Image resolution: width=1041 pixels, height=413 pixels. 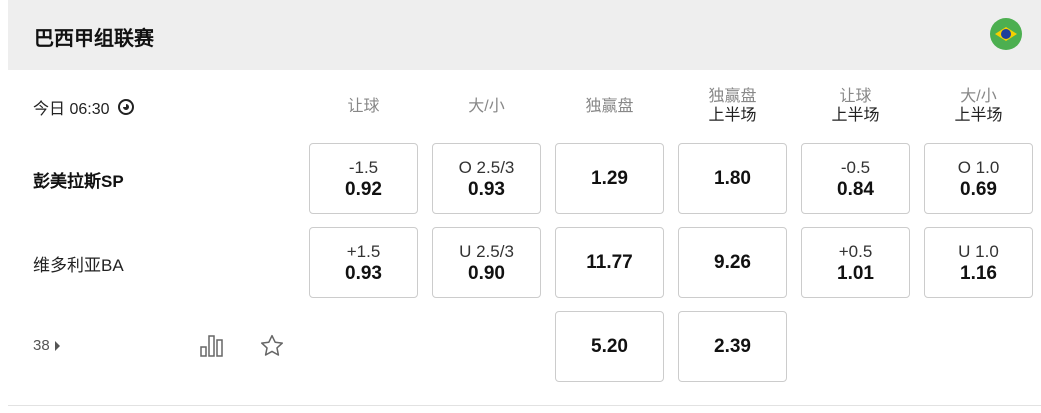 I want to click on column-header: 大/小, so click(x=486, y=106).